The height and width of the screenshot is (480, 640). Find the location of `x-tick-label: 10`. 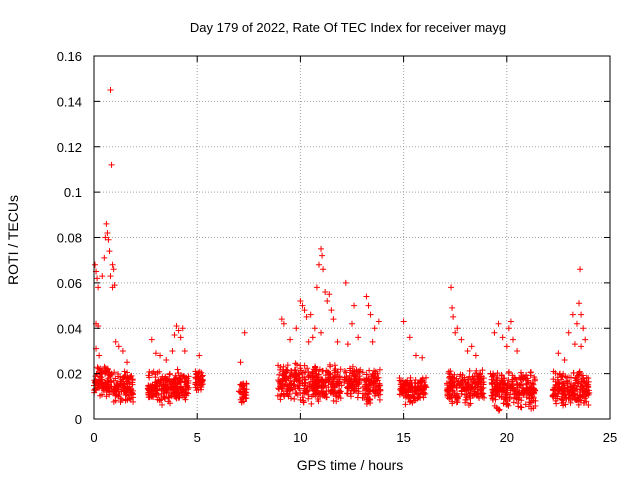

x-tick-label: 10 is located at coordinates (300, 437).